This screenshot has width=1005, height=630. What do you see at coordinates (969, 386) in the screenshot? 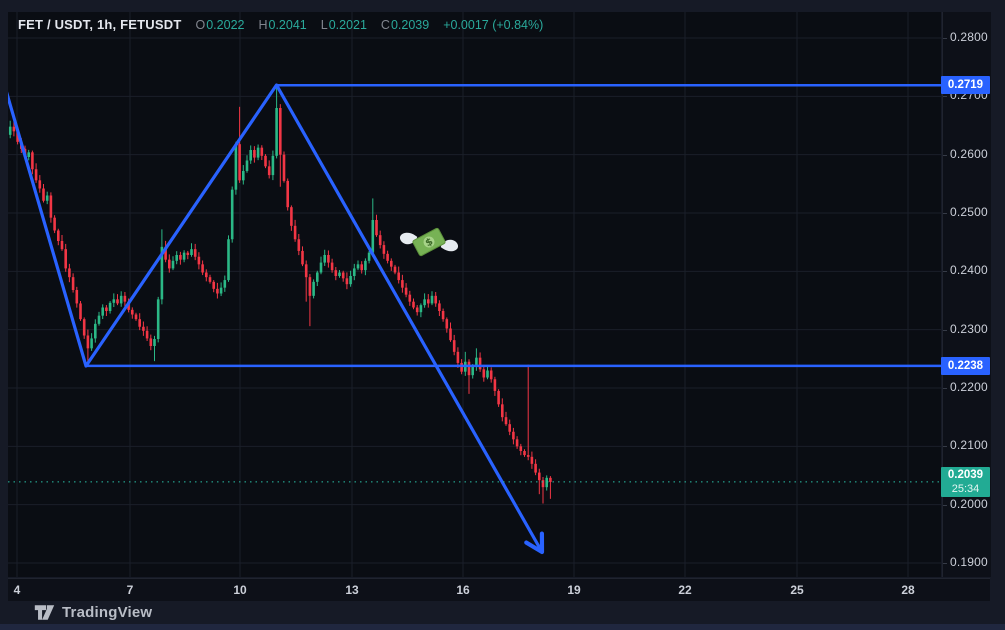
I see `price-tick-label: 0.2200` at bounding box center [969, 386].